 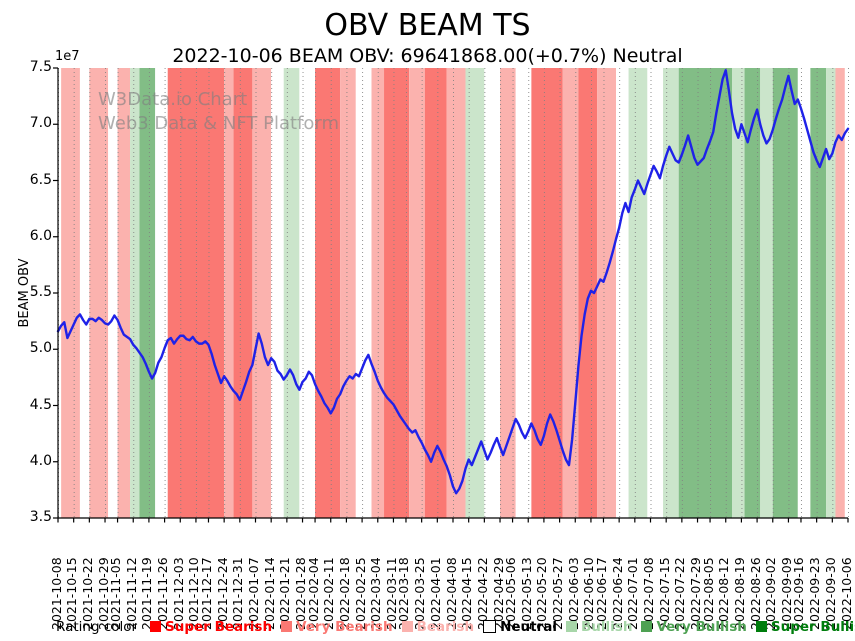 I want to click on legend-label: Super Bullish, so click(x=812, y=626).